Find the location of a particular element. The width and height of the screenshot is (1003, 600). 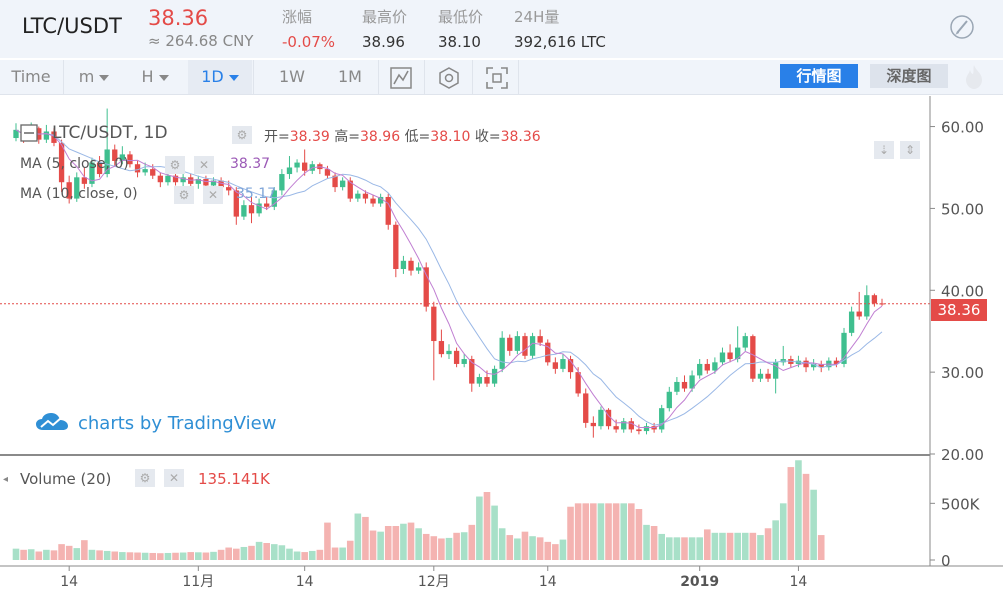

pair-name: LTC/USDT is located at coordinates (72, 26).